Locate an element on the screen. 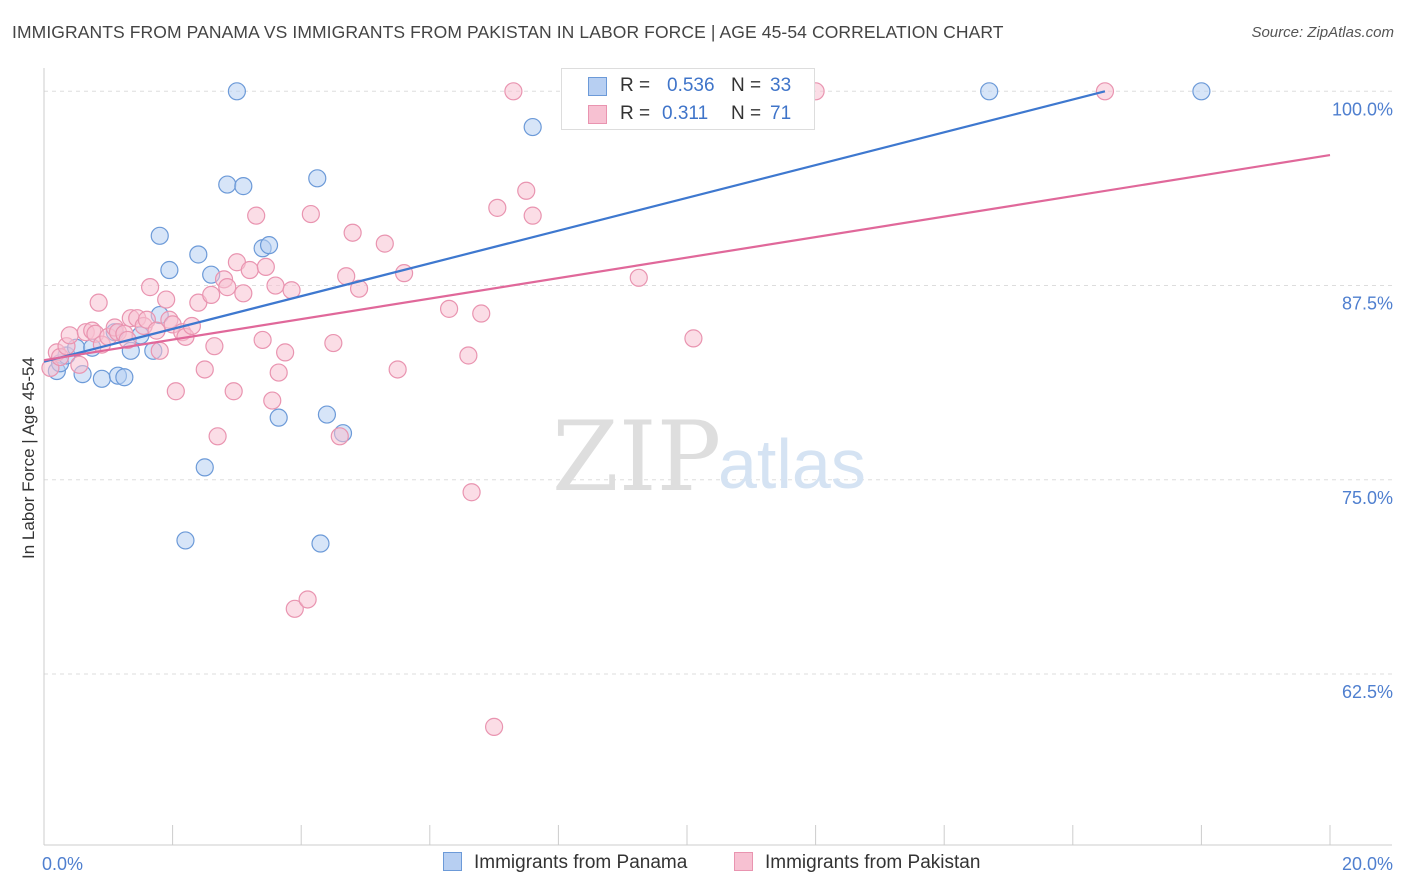 The width and height of the screenshot is (1406, 892). bottom-legend-pakistan: Immigrants from Pakistan is located at coordinates (857, 863).